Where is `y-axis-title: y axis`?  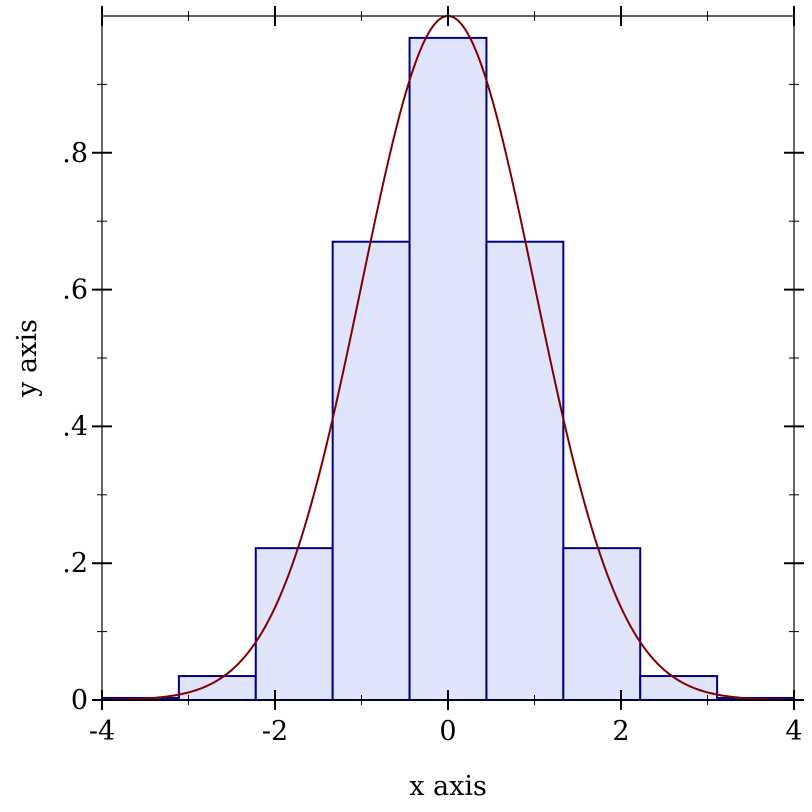
y-axis-title: y axis is located at coordinates (27, 358).